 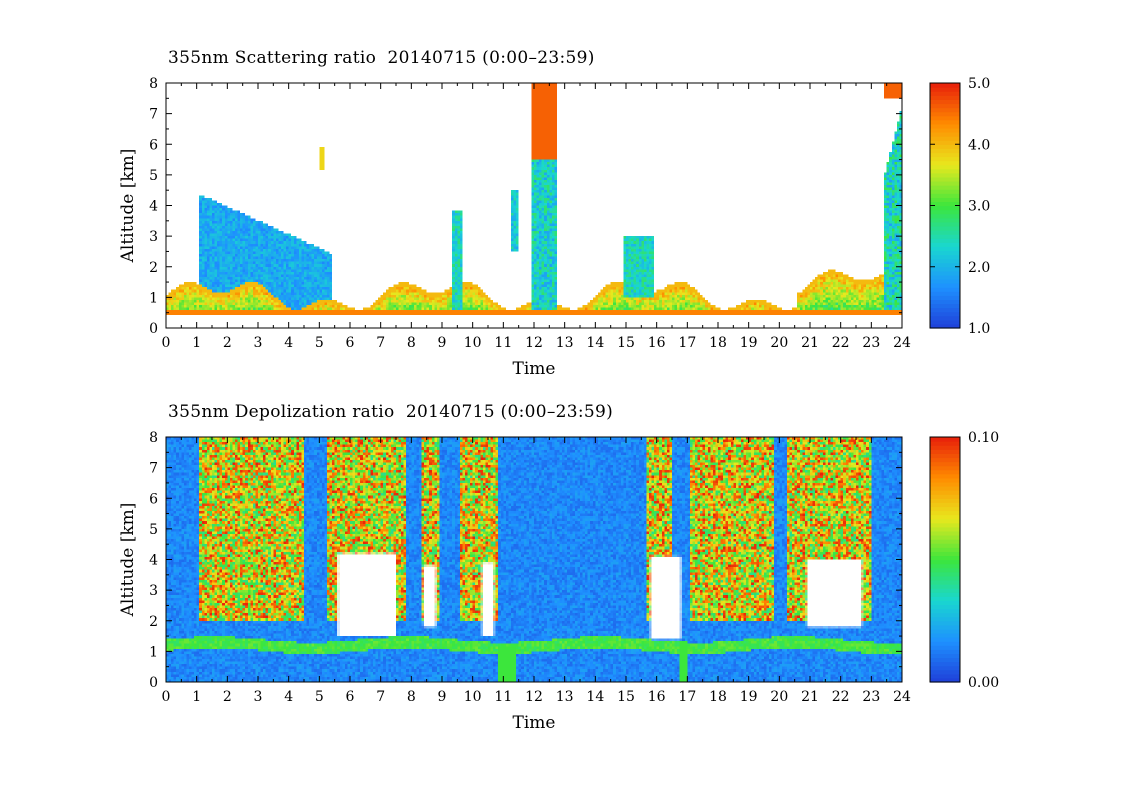 I want to click on x-tick-label: 6, so click(x=350, y=343).